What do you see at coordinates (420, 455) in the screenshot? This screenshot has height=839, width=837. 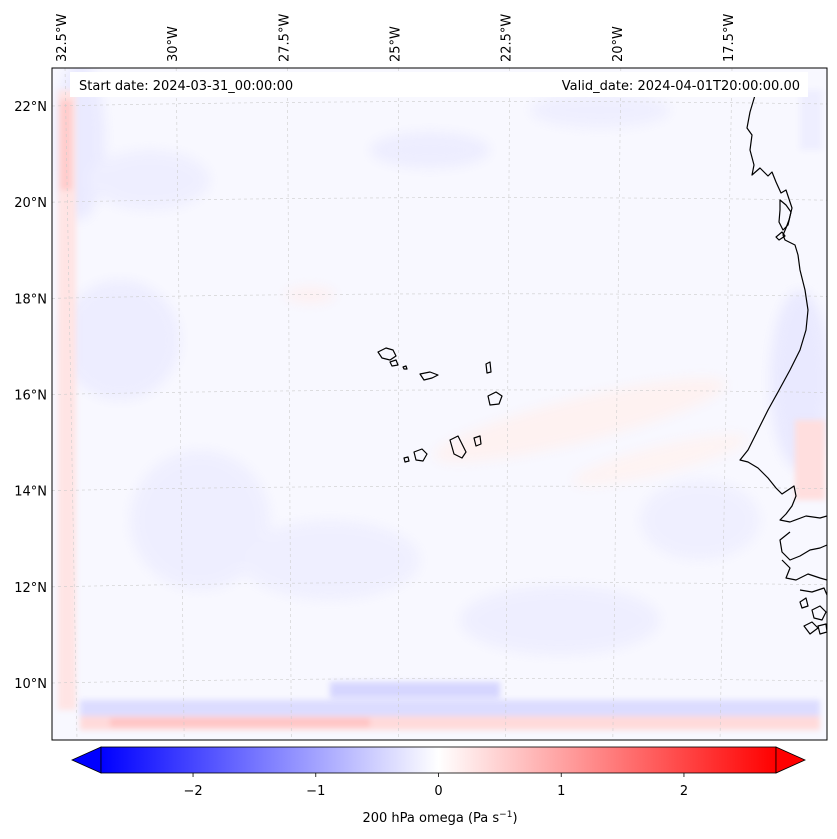 I see `island-fogo` at bounding box center [420, 455].